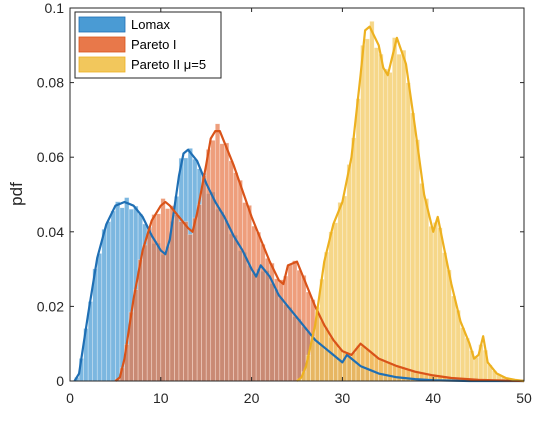  I want to click on x-tick-label: 30, so click(343, 398).